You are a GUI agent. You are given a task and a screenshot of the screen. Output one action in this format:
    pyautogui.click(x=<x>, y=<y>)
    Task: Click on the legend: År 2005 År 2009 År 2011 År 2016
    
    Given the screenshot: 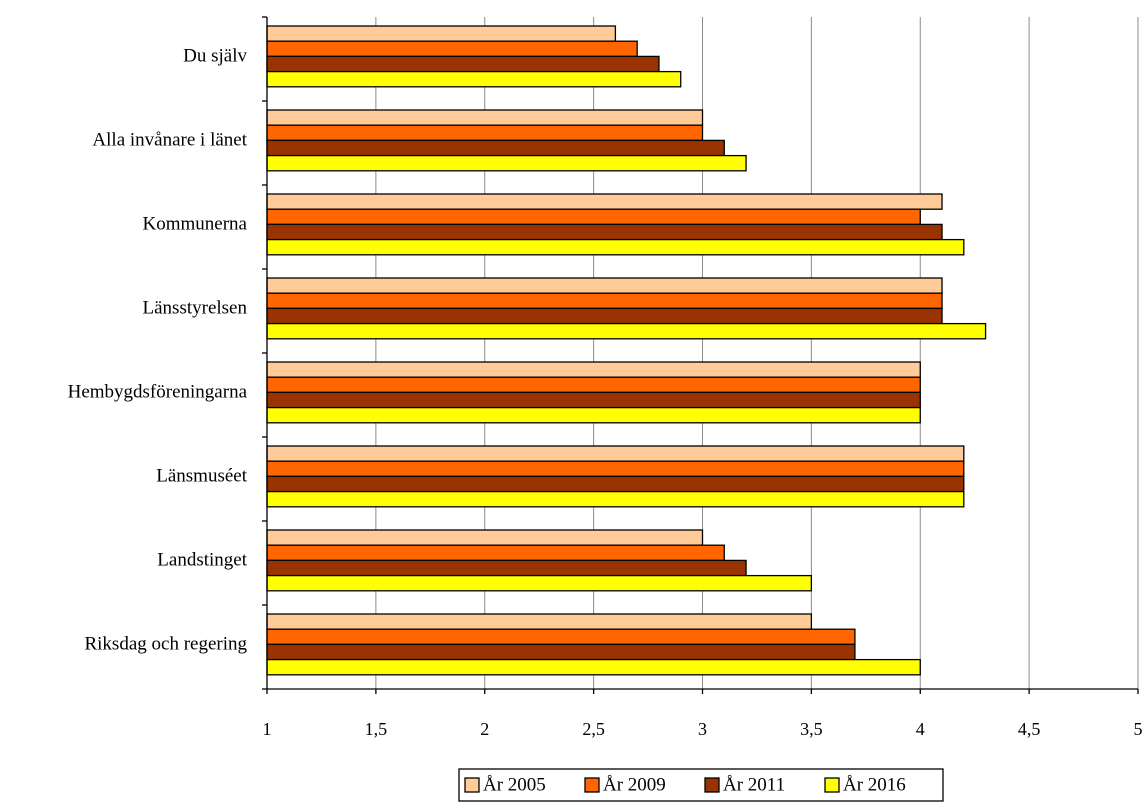 What is the action you would take?
    pyautogui.click(x=701, y=785)
    